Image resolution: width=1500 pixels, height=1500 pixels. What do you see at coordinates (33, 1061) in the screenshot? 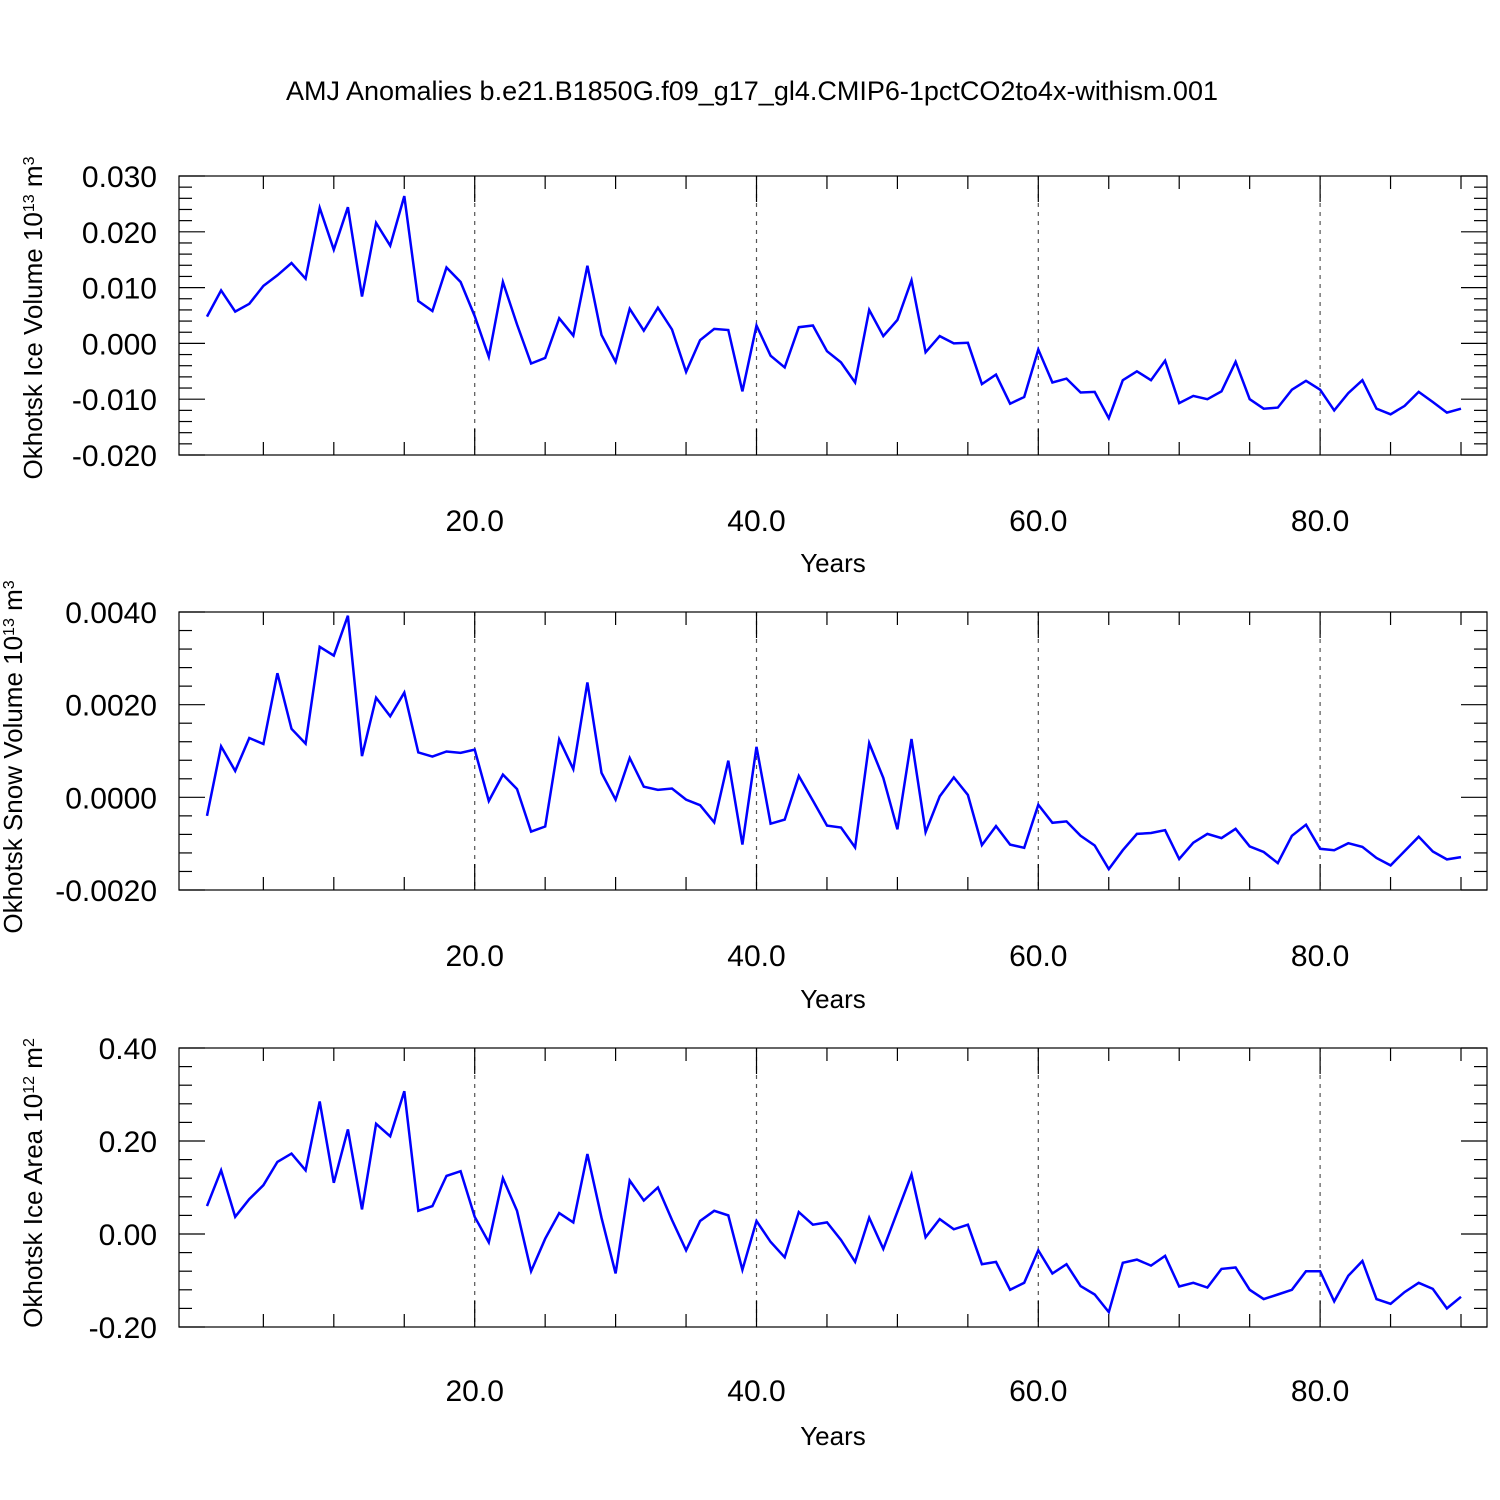
I see `y-axis-label-part: m` at bounding box center [33, 1061].